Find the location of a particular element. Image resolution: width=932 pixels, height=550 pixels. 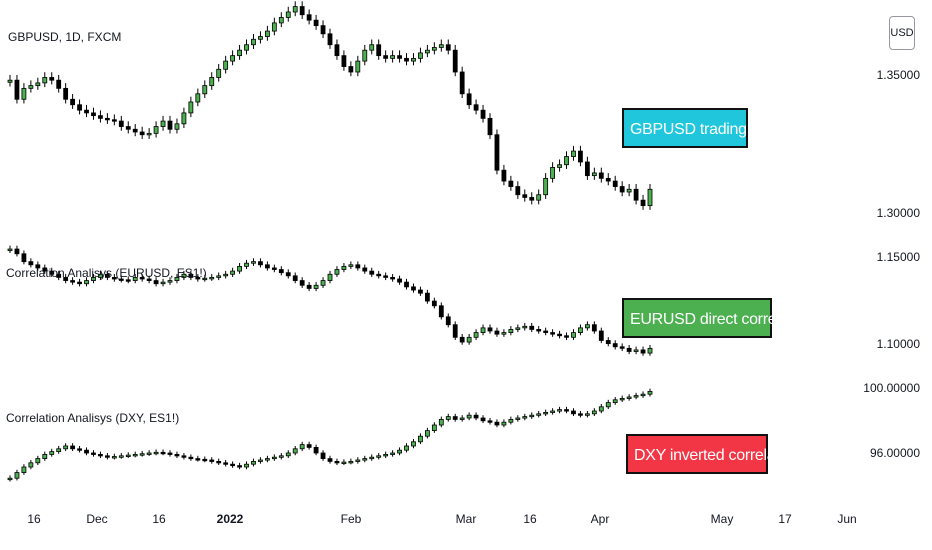

price-label-6: 96.00000 is located at coordinates (894, 453).